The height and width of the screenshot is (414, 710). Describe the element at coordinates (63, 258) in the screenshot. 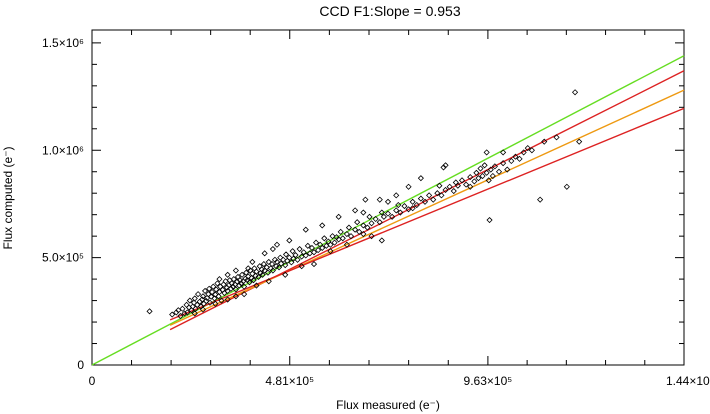

I see `y-tick-label: 5.0×10⁵` at that location.